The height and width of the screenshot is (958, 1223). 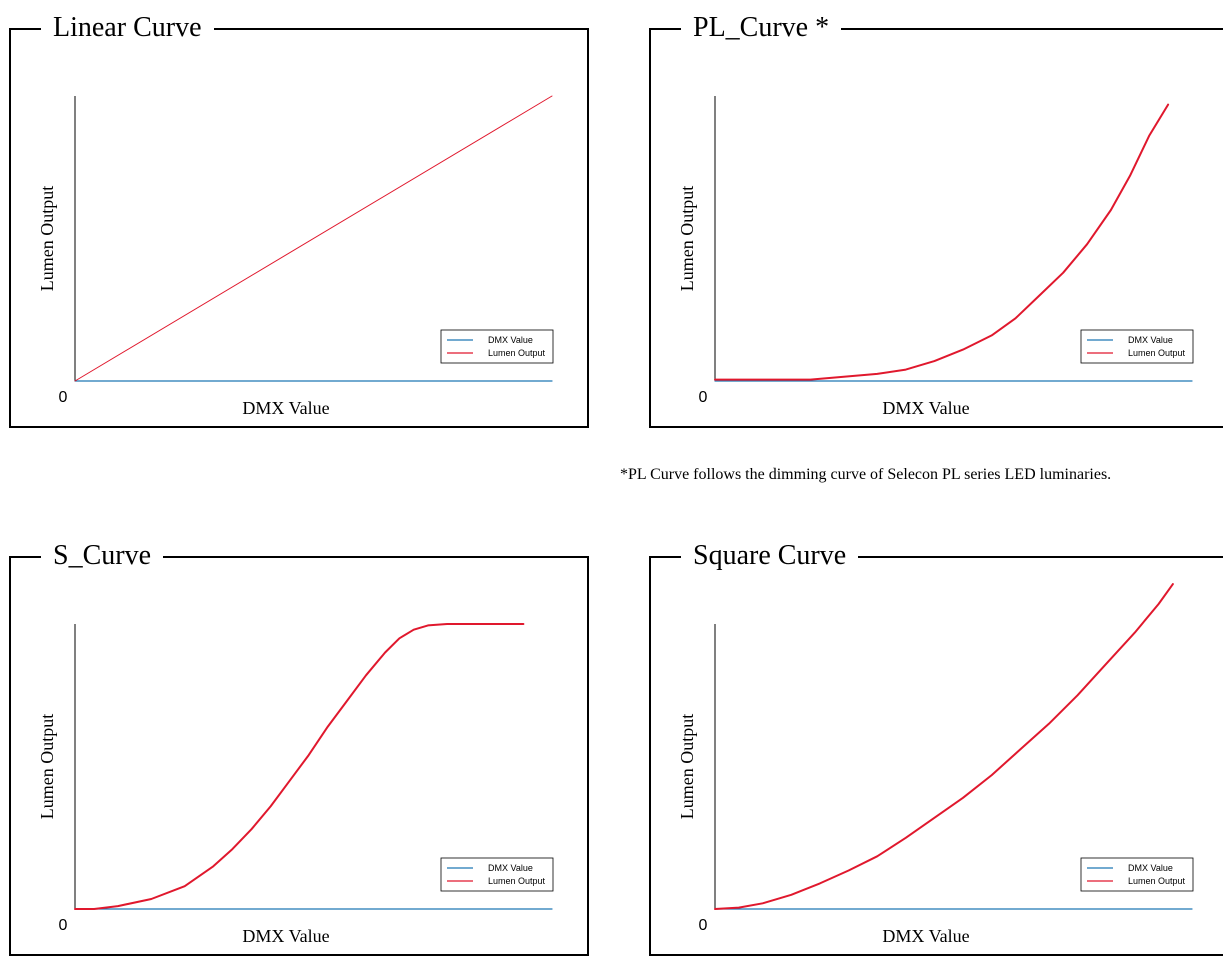 What do you see at coordinates (102, 556) in the screenshot?
I see `chart-title: S_Curve` at bounding box center [102, 556].